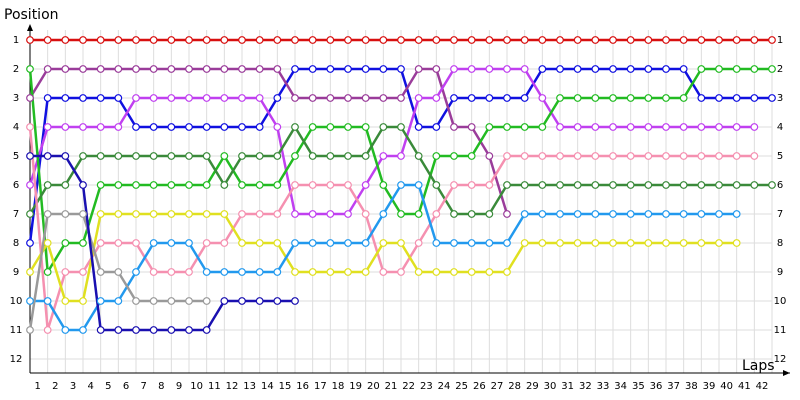  What do you see at coordinates (780, 185) in the screenshot?
I see `y2-tick-label: 6` at bounding box center [780, 185].